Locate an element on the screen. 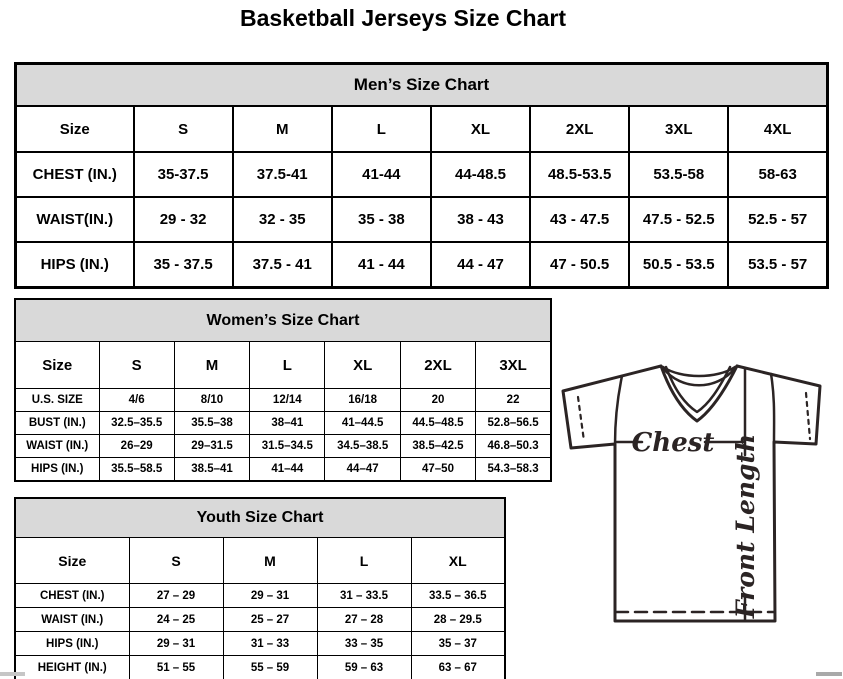 The height and width of the screenshot is (679, 843). size-value: 35 - 37.5 is located at coordinates (183, 265).